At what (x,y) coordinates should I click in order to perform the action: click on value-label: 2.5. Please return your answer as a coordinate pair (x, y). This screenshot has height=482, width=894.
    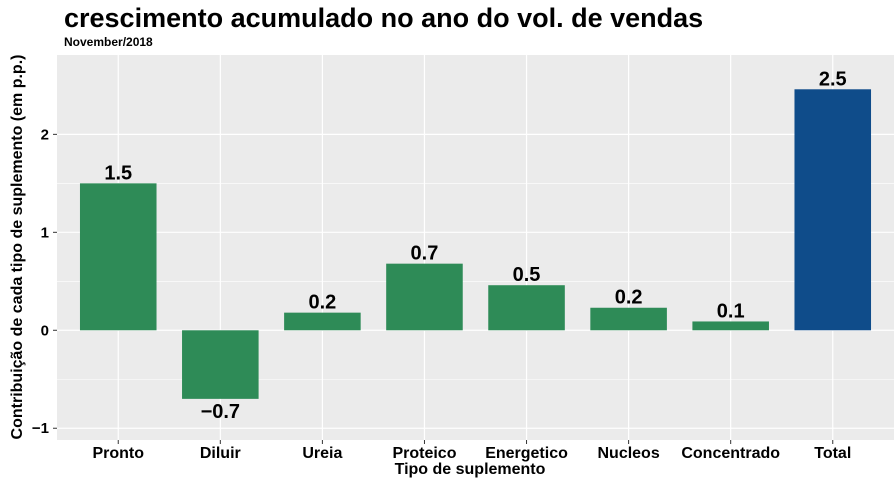
    Looking at the image, I should click on (833, 79).